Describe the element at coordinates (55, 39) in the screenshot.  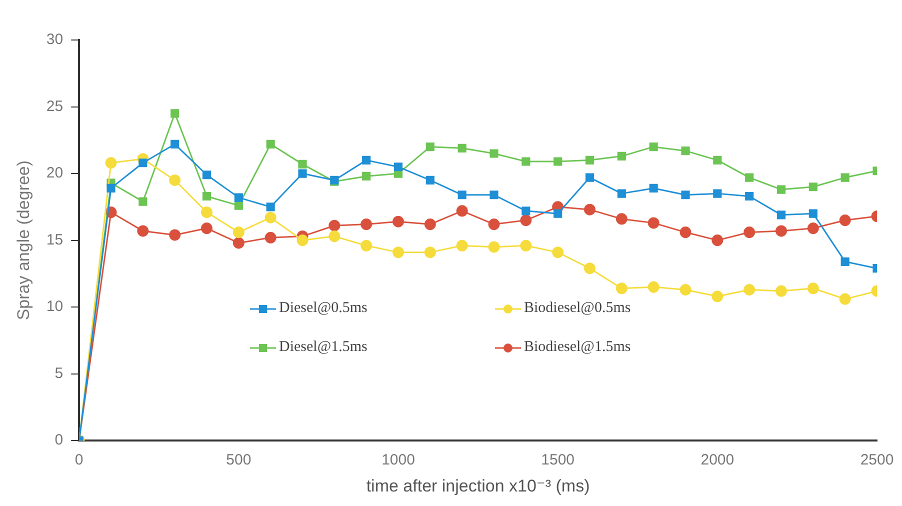
I see `y-tick-label: 30` at that location.